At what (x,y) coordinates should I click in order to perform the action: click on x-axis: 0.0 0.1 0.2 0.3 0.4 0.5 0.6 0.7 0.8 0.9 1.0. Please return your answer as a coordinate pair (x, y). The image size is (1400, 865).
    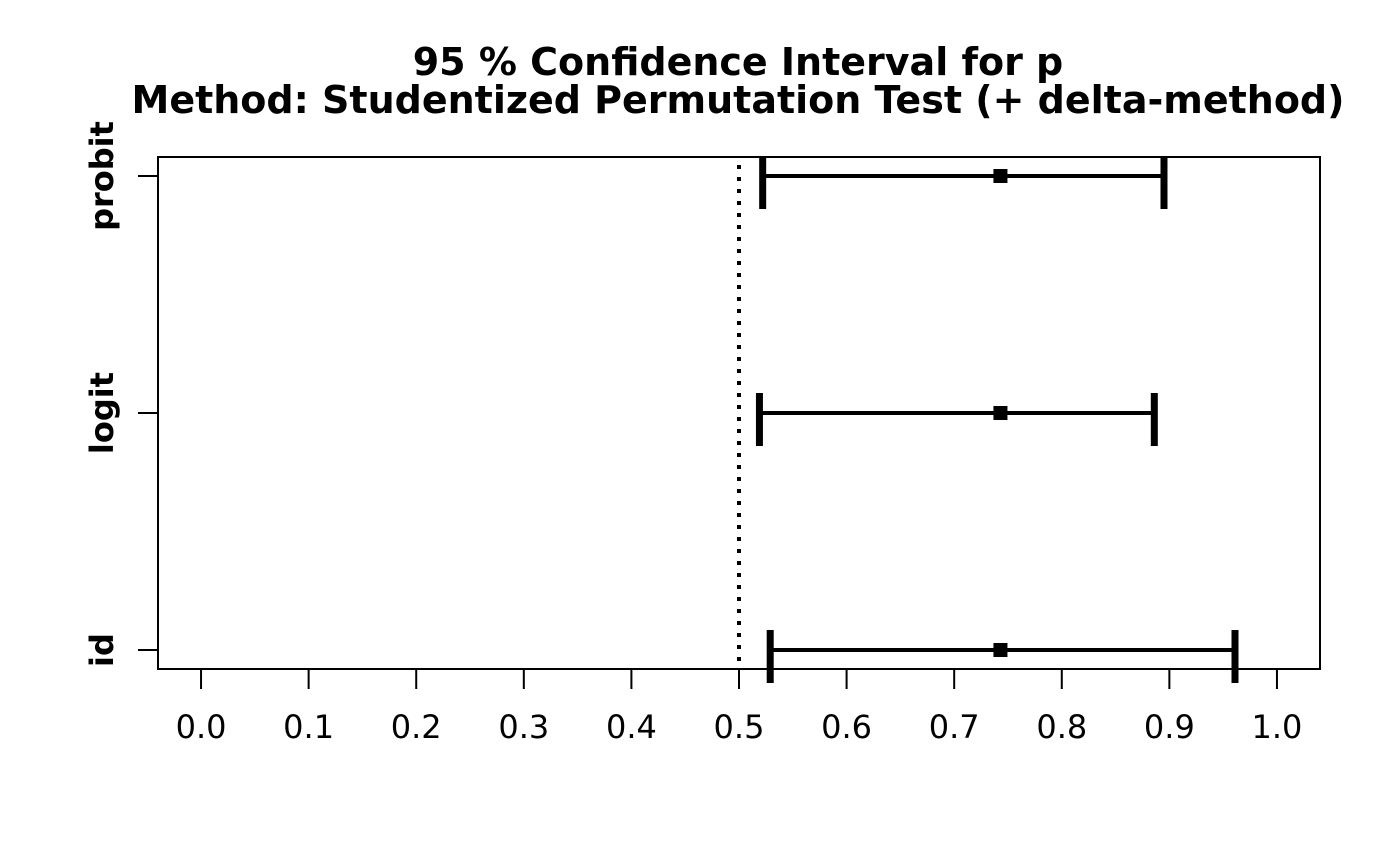
    Looking at the image, I should click on (739, 707).